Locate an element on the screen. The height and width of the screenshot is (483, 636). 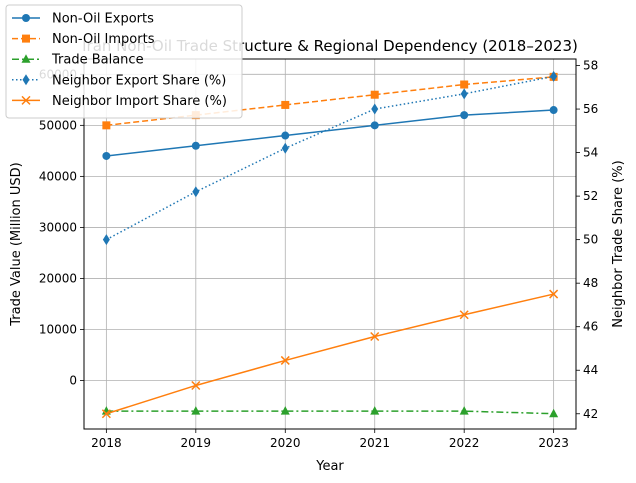
y-right-tick-label: 52 is located at coordinates (590, 196).